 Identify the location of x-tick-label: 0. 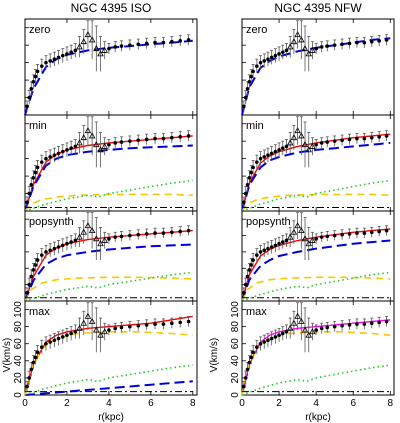
(242, 403).